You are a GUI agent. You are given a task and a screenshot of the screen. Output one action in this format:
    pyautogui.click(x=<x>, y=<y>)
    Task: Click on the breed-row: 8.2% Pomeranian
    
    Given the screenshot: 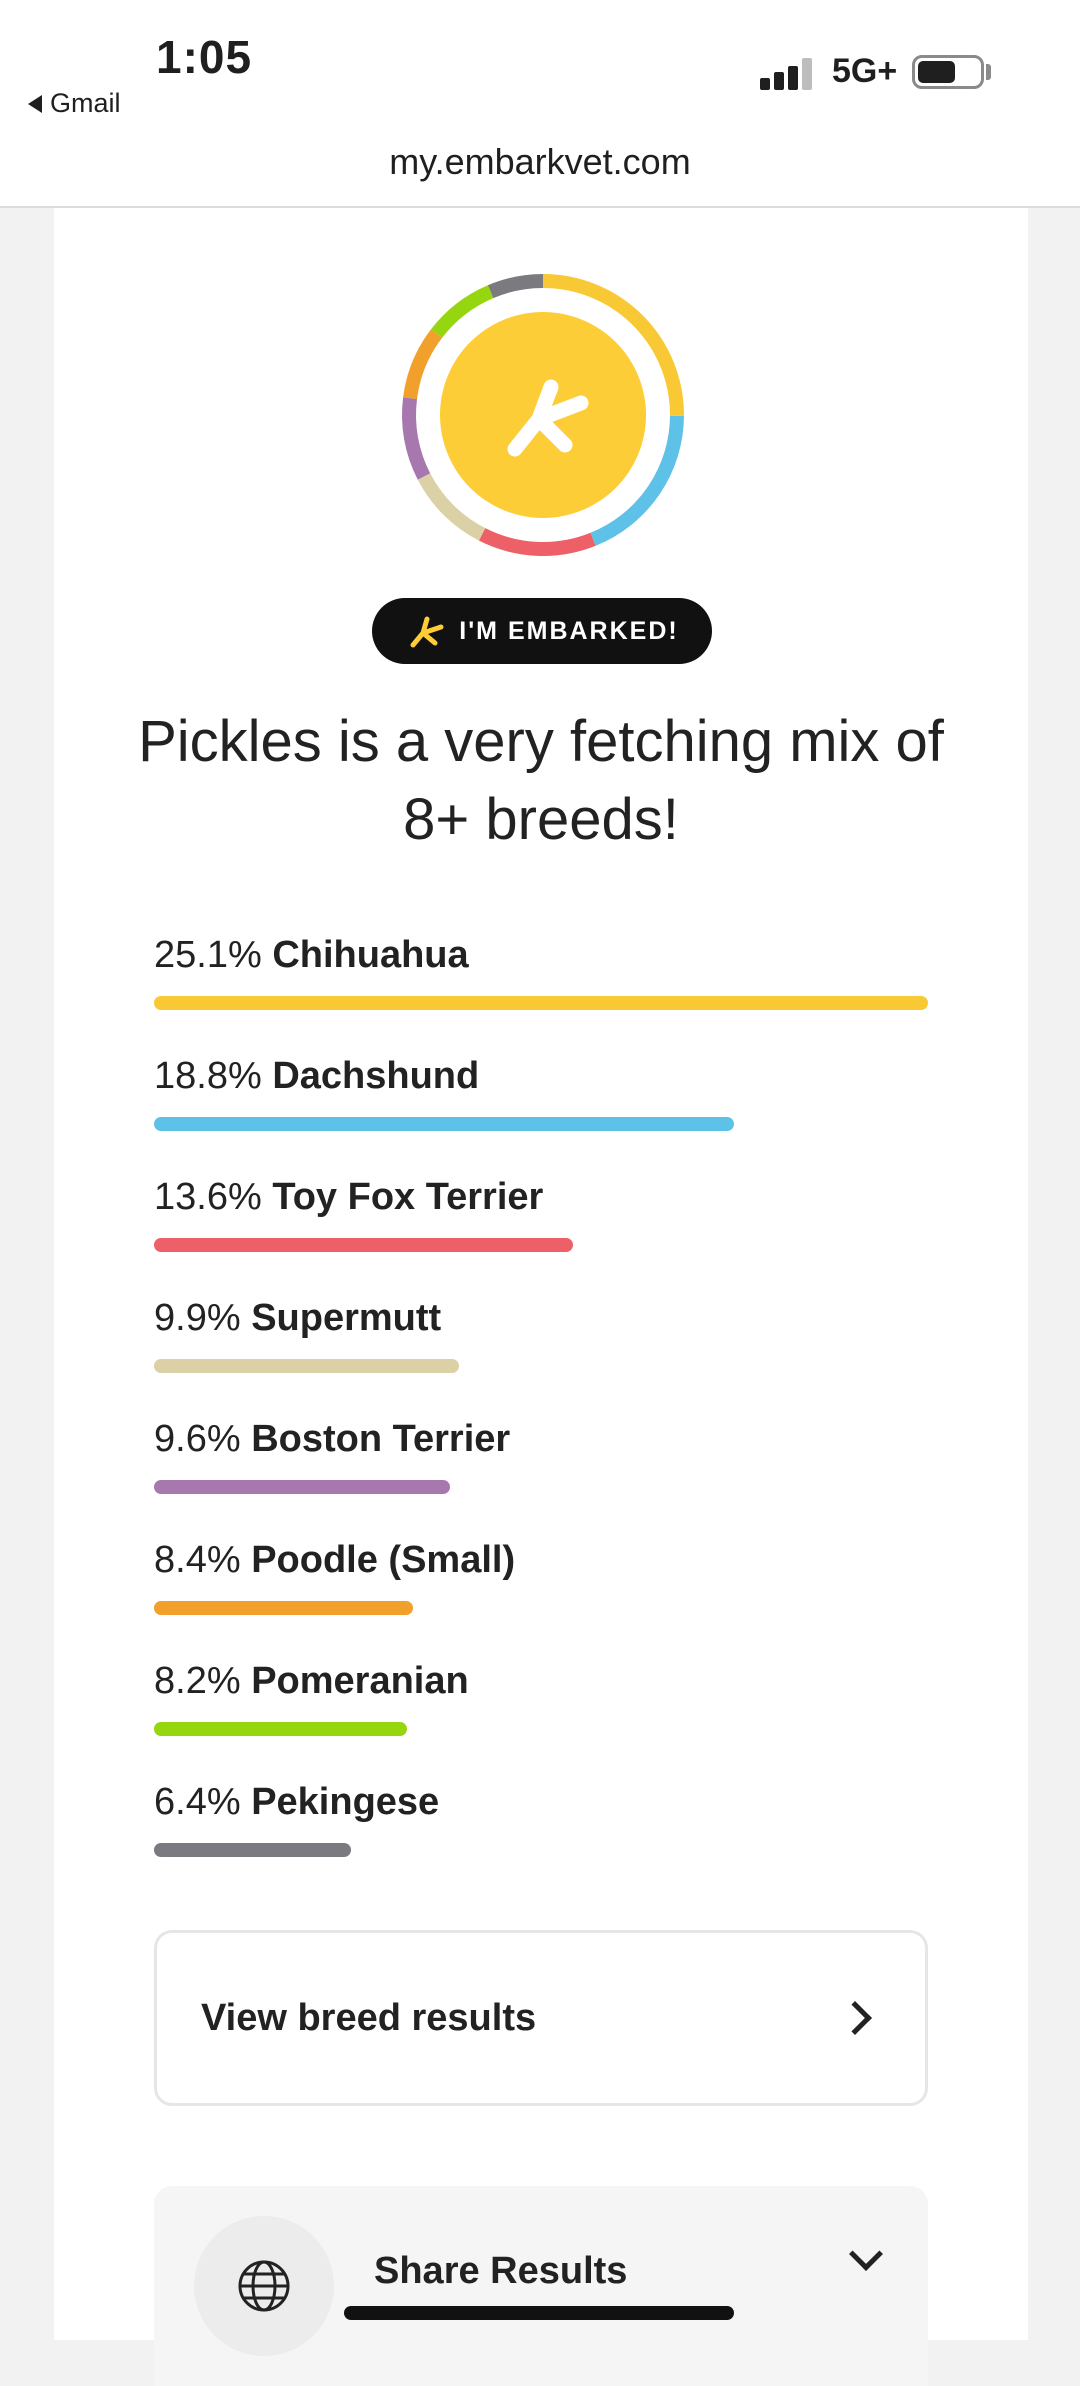 What is the action you would take?
    pyautogui.click(x=541, y=1716)
    